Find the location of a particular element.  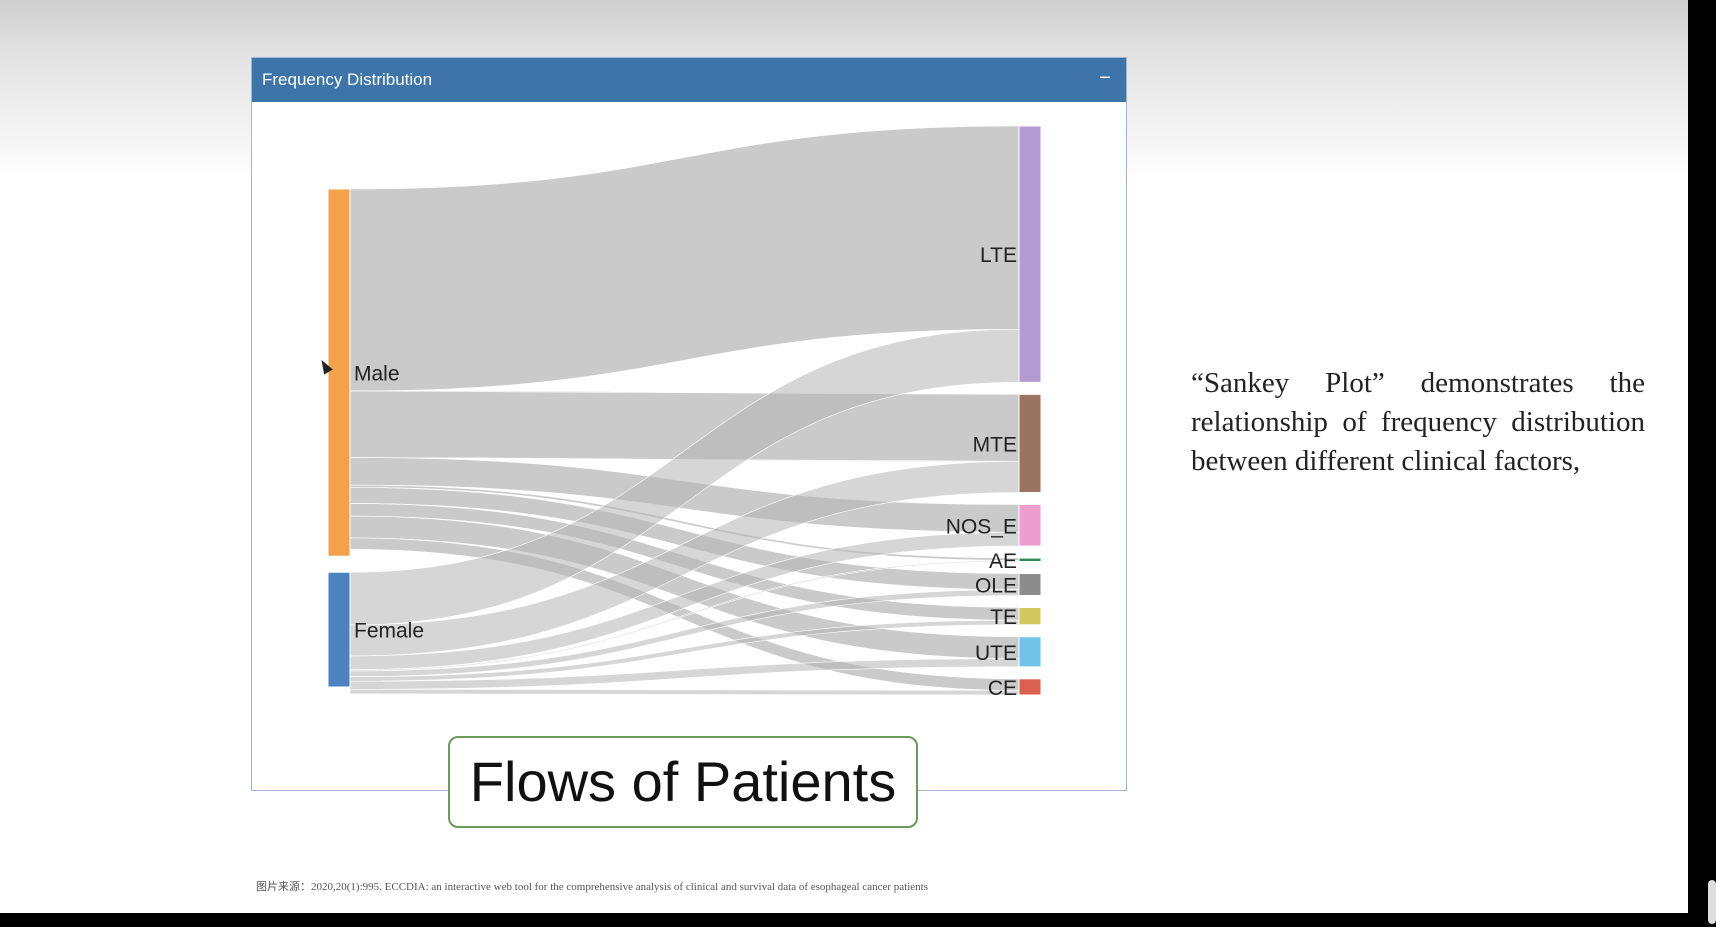

sankey-node-label-male: Male is located at coordinates (377, 374).